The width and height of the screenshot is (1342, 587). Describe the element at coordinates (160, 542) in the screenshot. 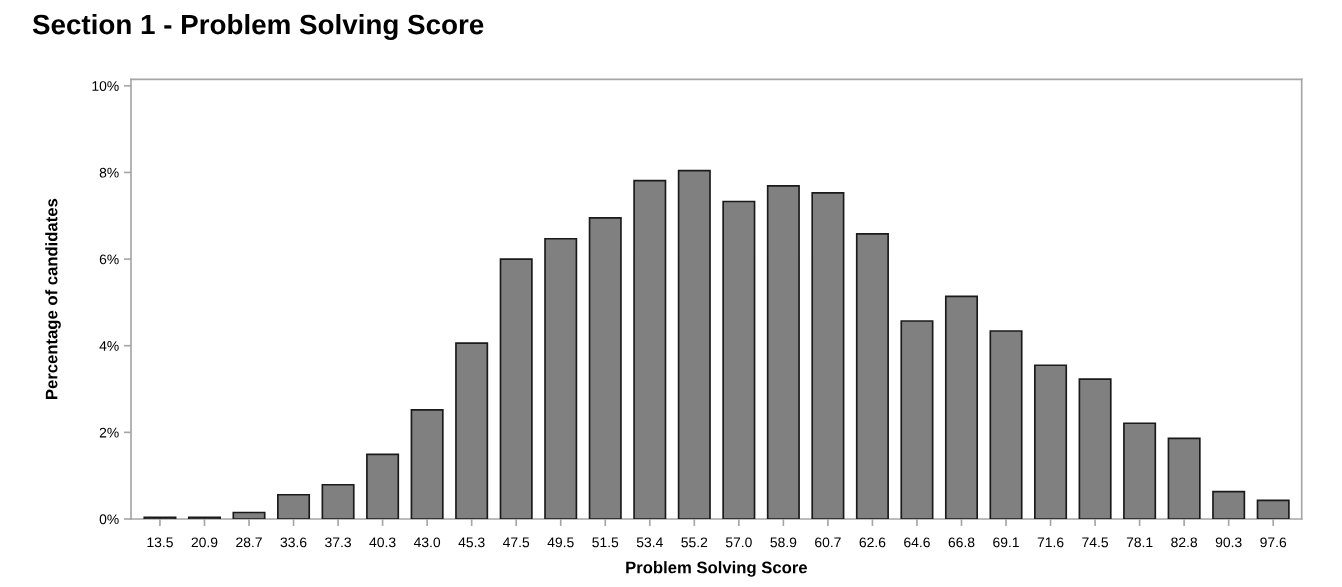

I see `x-tick-label: 13.5` at that location.